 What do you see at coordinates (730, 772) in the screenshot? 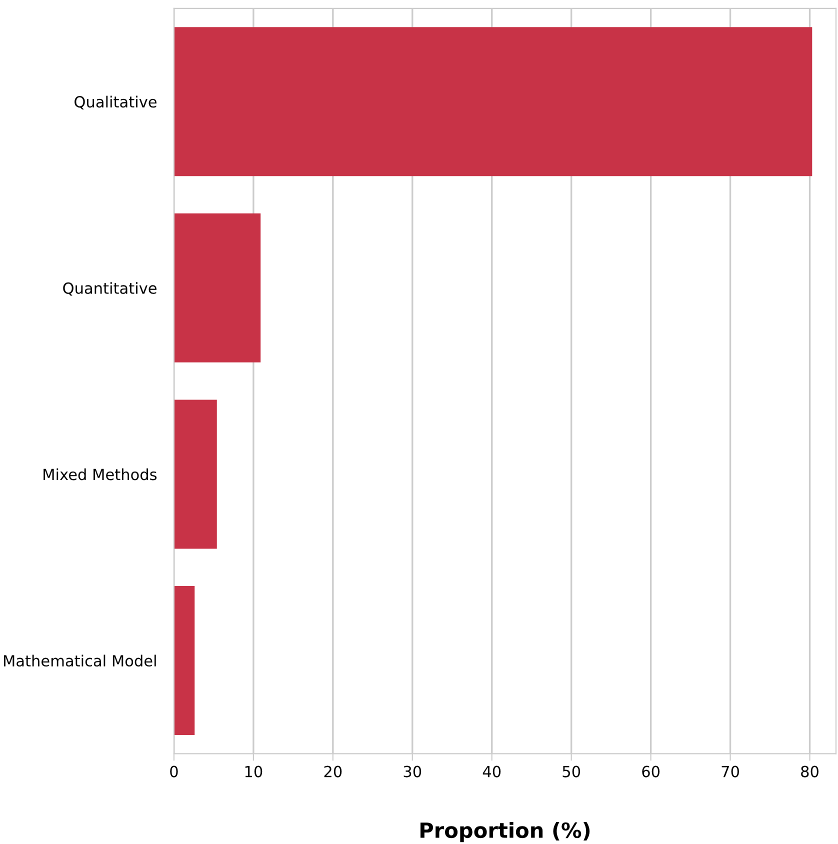
I see `x-tick-label: 70` at bounding box center [730, 772].